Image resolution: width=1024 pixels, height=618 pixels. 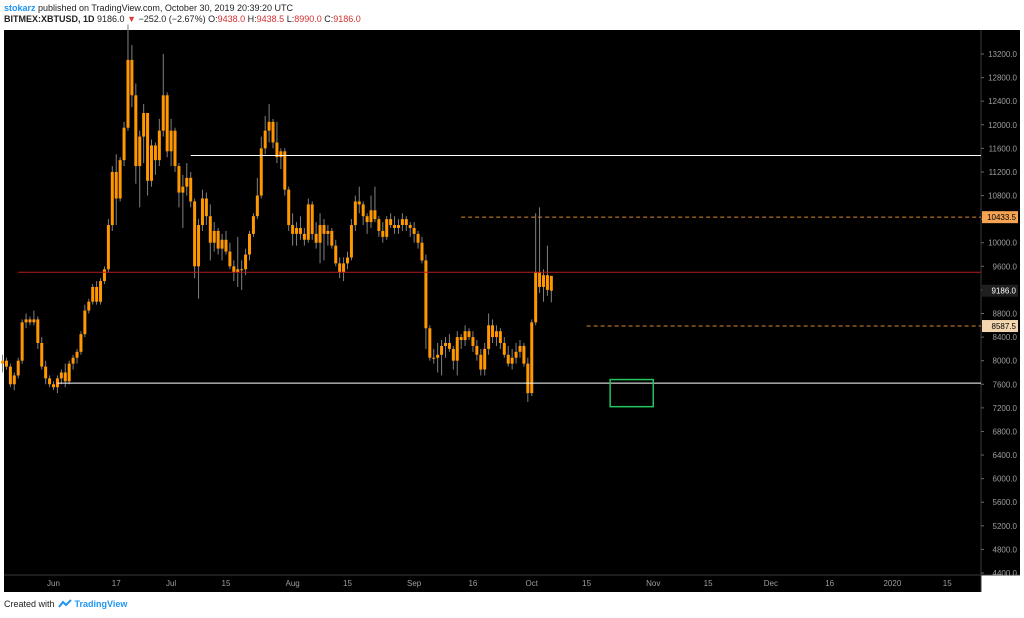 What do you see at coordinates (492, 583) in the screenshot?
I see `time-axis` at bounding box center [492, 583].